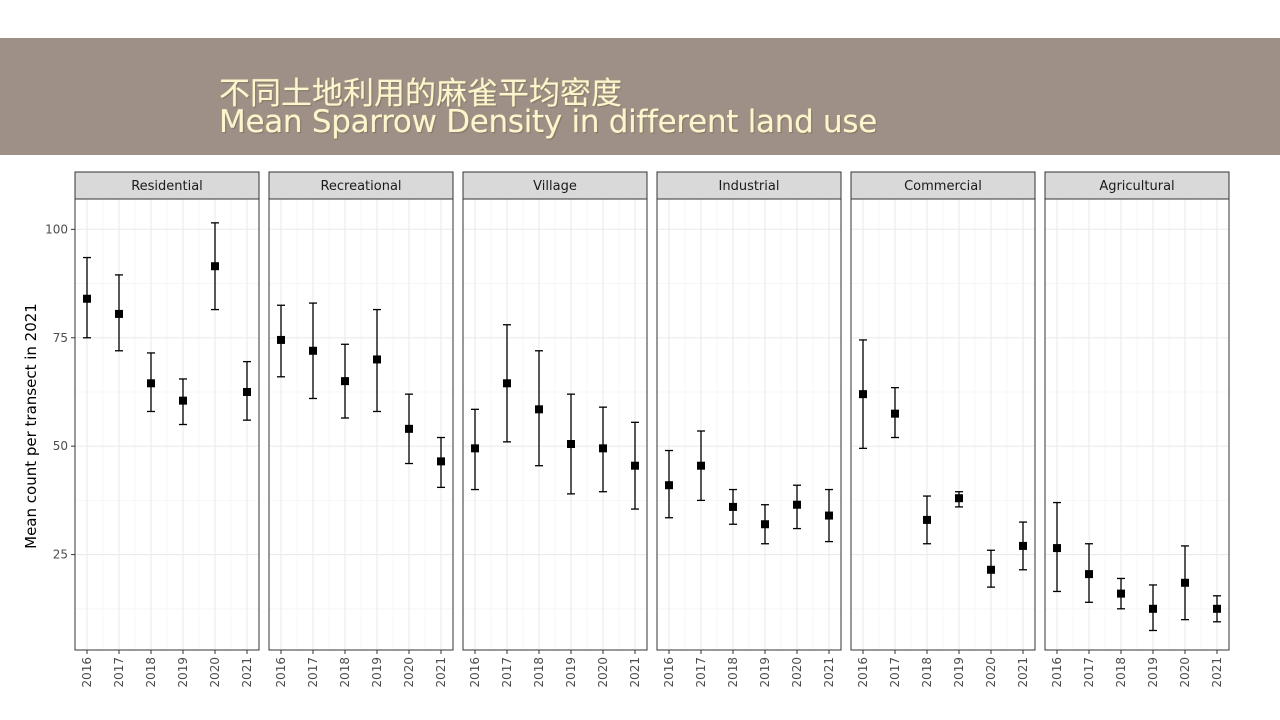 This screenshot has width=1280, height=720. I want to click on facet-strip-label: Commercial, so click(943, 186).